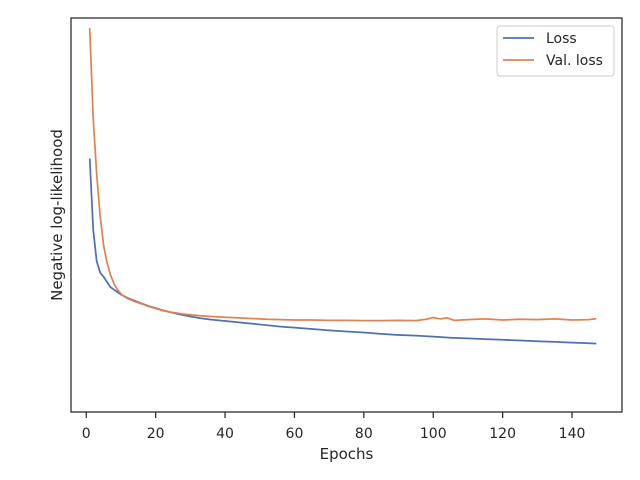 Image resolution: width=640 pixels, height=480 pixels. What do you see at coordinates (334, 427) in the screenshot?
I see `x-axis: 0 20 40 60 80 100 120 140` at bounding box center [334, 427].